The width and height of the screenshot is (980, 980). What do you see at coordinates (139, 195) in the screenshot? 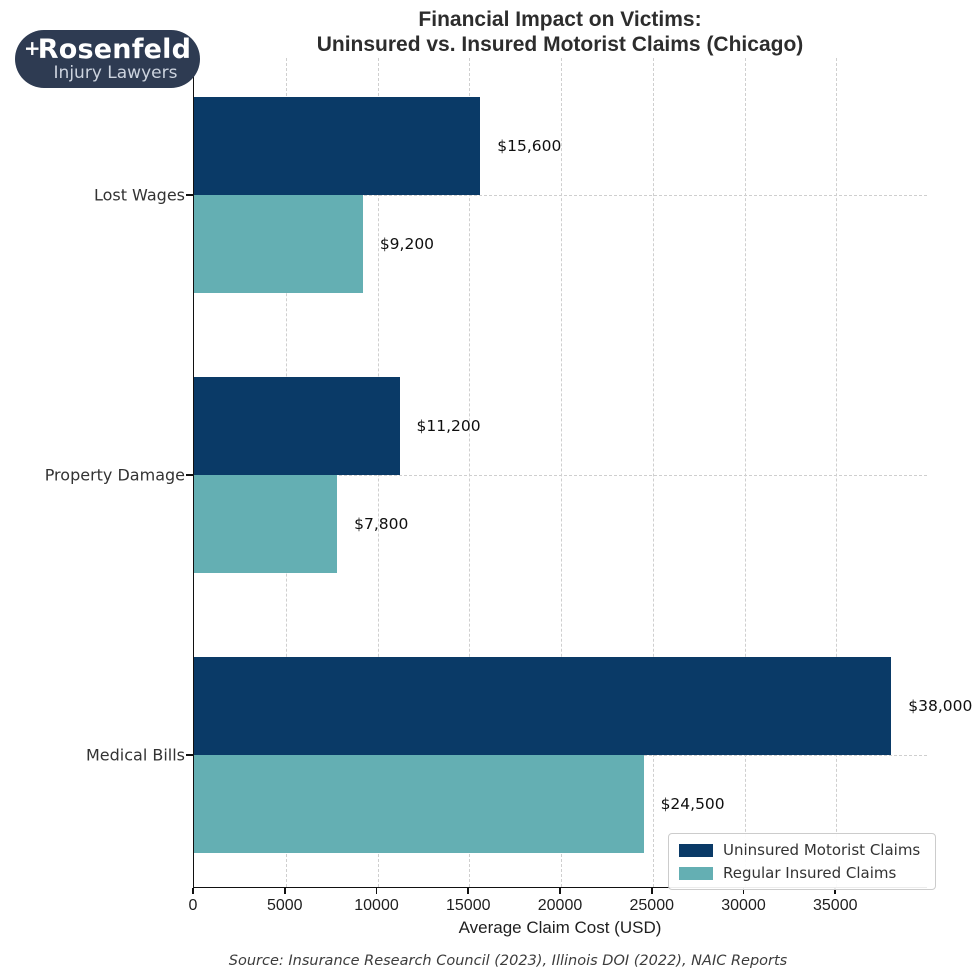
I see `category-label: Lost Wages` at bounding box center [139, 195].